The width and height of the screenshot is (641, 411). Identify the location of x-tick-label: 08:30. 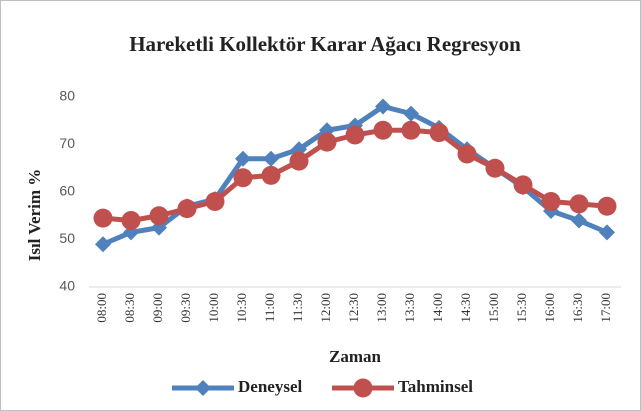
(129, 308).